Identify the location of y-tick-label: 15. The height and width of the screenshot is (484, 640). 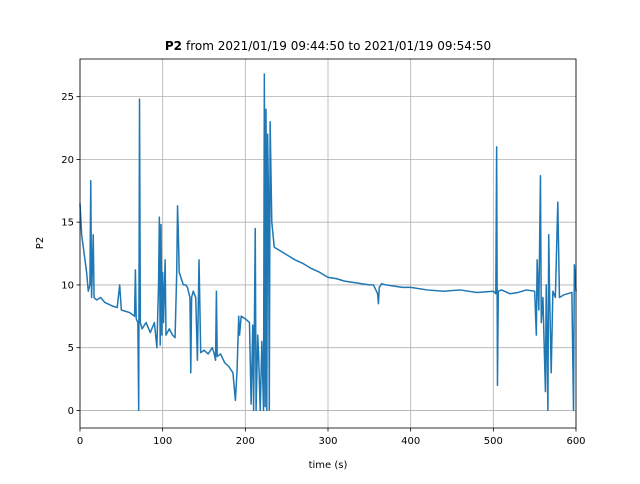
(67, 223).